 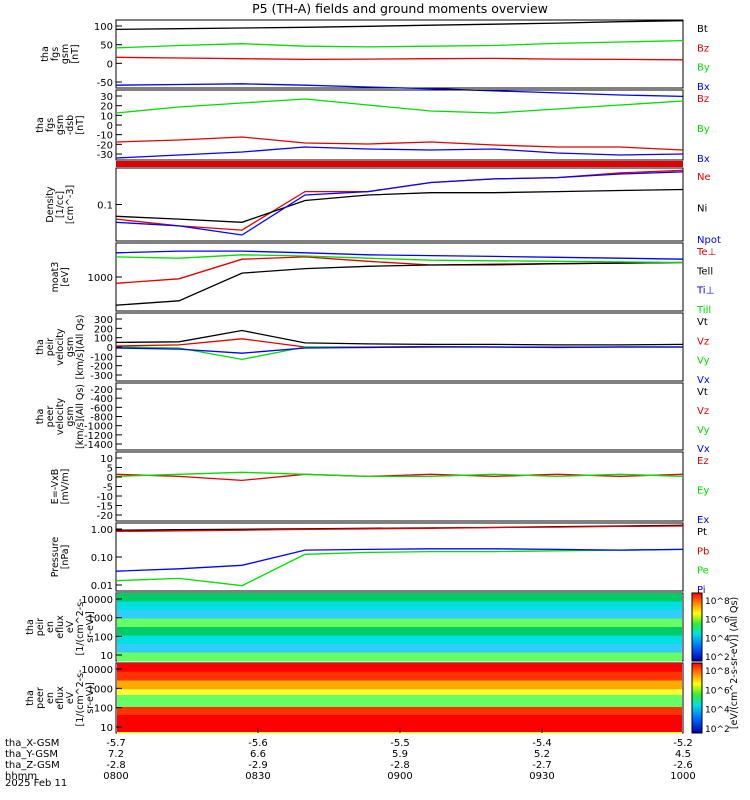 What do you see at coordinates (106, 46) in the screenshot?
I see `y-tick-label: 50` at bounding box center [106, 46].